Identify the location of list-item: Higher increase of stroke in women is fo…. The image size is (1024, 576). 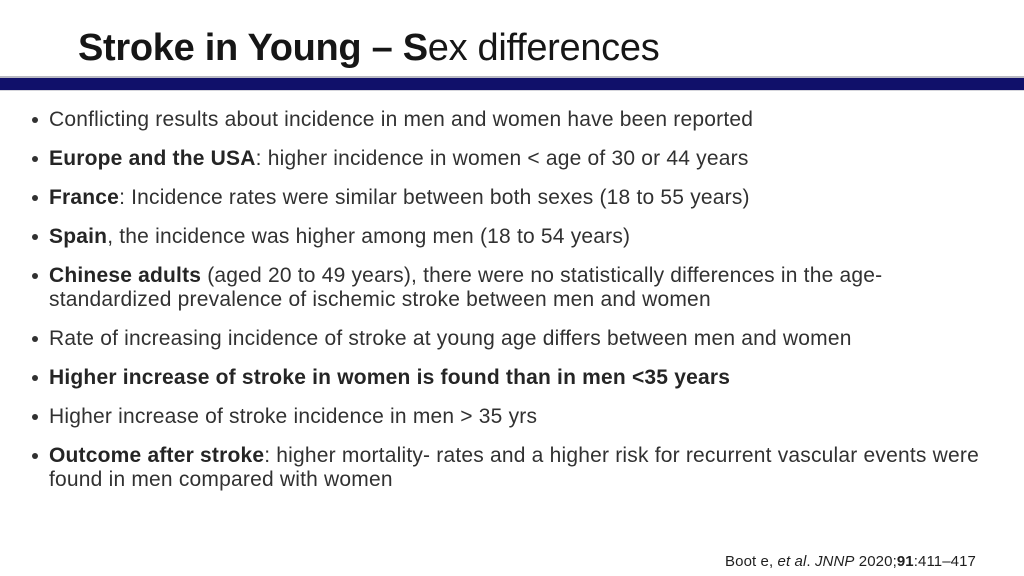
(517, 378).